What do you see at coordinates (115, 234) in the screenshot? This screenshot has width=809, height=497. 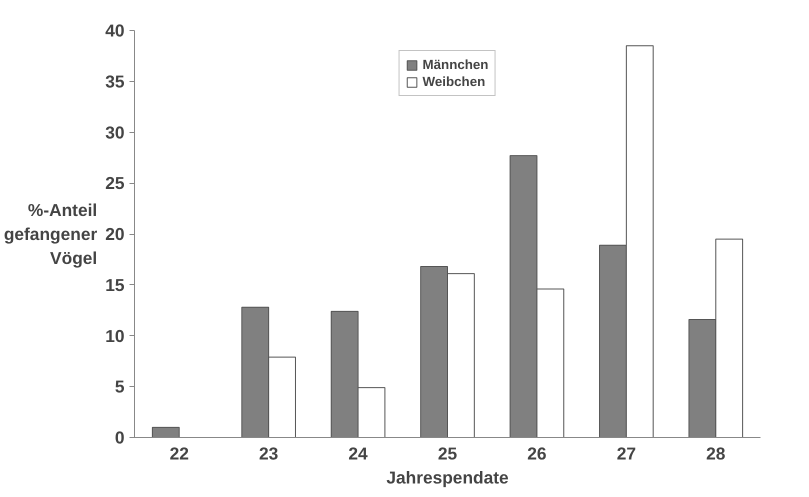 I see `y-tick-label: 20` at bounding box center [115, 234].